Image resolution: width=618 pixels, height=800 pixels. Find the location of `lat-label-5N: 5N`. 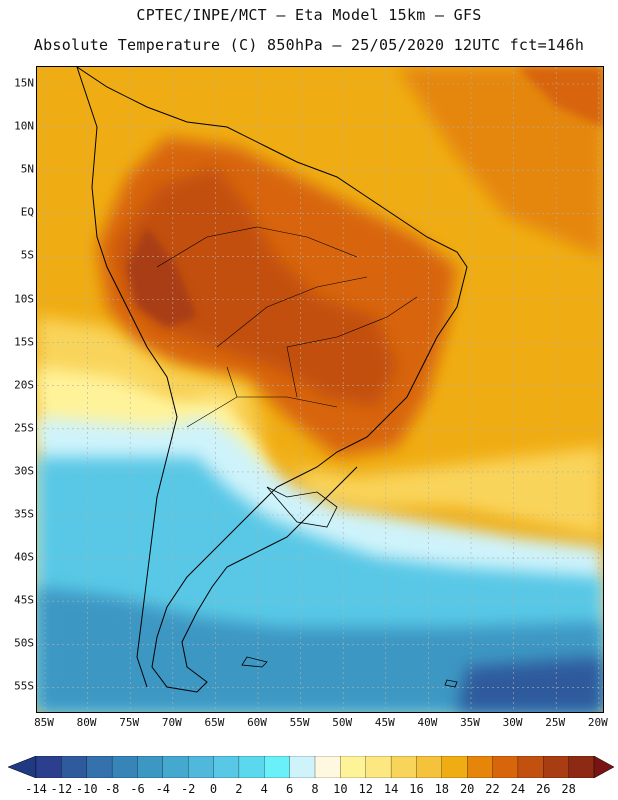

lat-label-5N: 5N is located at coordinates (27, 169).